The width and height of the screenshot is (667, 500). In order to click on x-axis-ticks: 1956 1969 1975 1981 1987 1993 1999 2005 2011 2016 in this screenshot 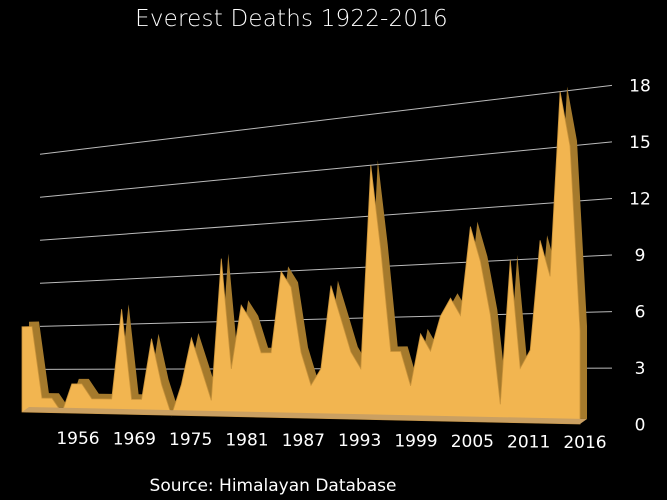, I will do `click(331, 441)`.